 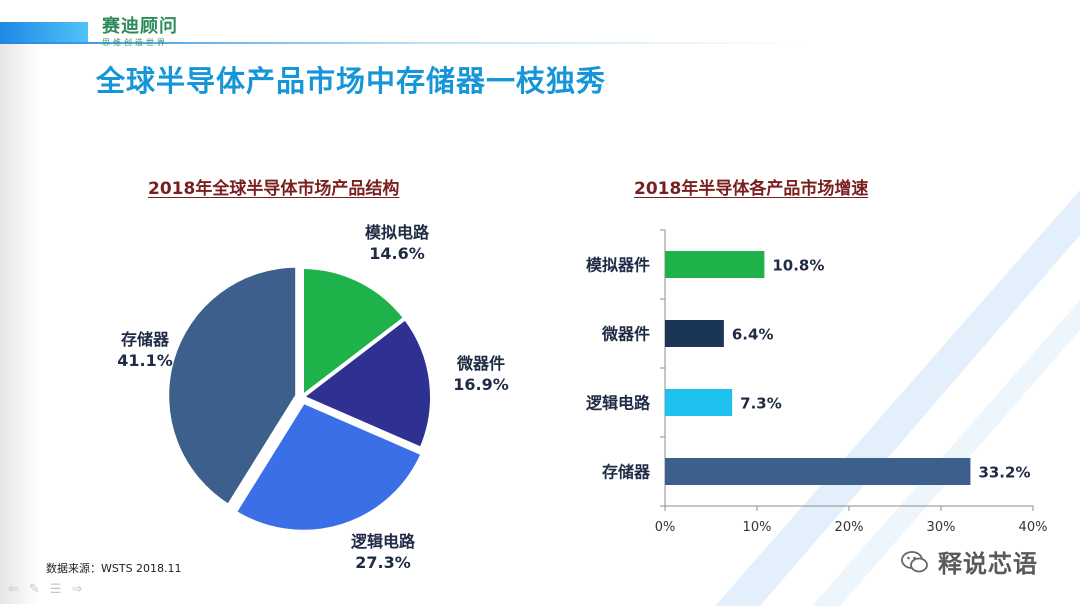 What do you see at coordinates (20, 324) in the screenshot?
I see `left-edge-shade` at bounding box center [20, 324].